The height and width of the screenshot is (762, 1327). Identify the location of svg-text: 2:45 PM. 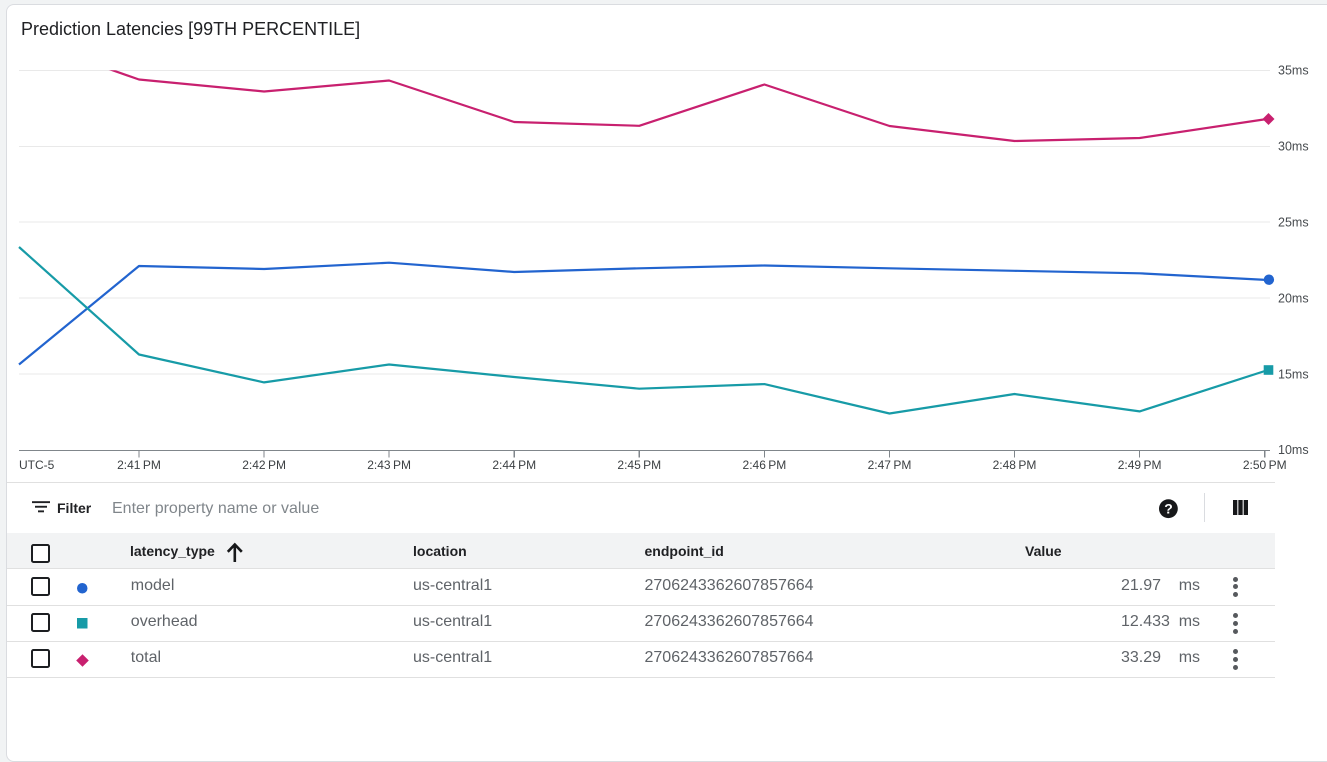
(639, 465).